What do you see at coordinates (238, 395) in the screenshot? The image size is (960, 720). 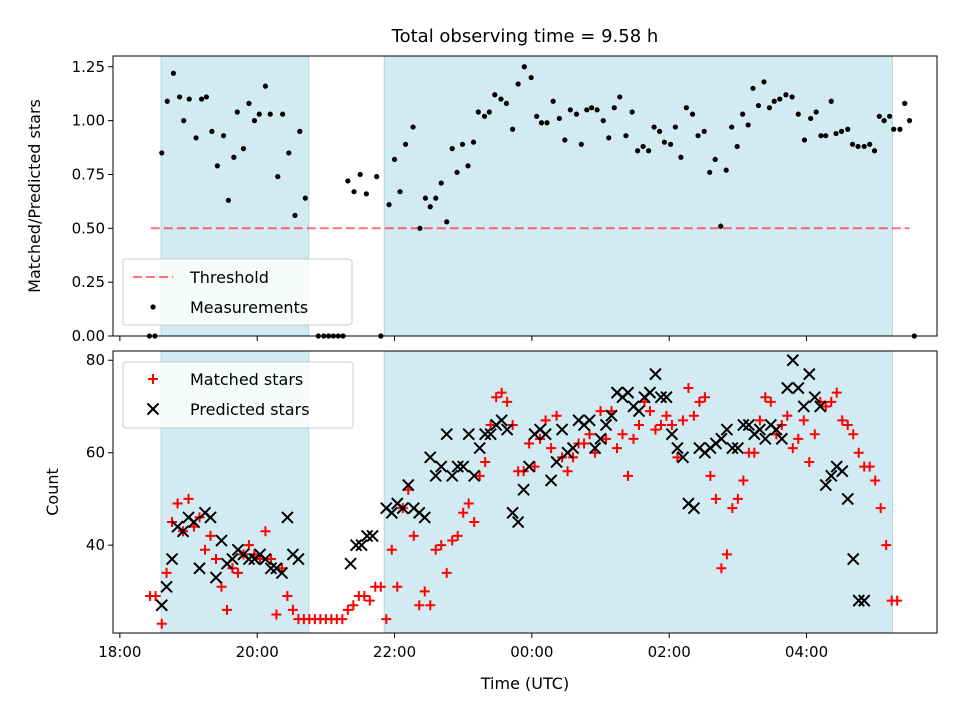 I see `legend-box` at bounding box center [238, 395].